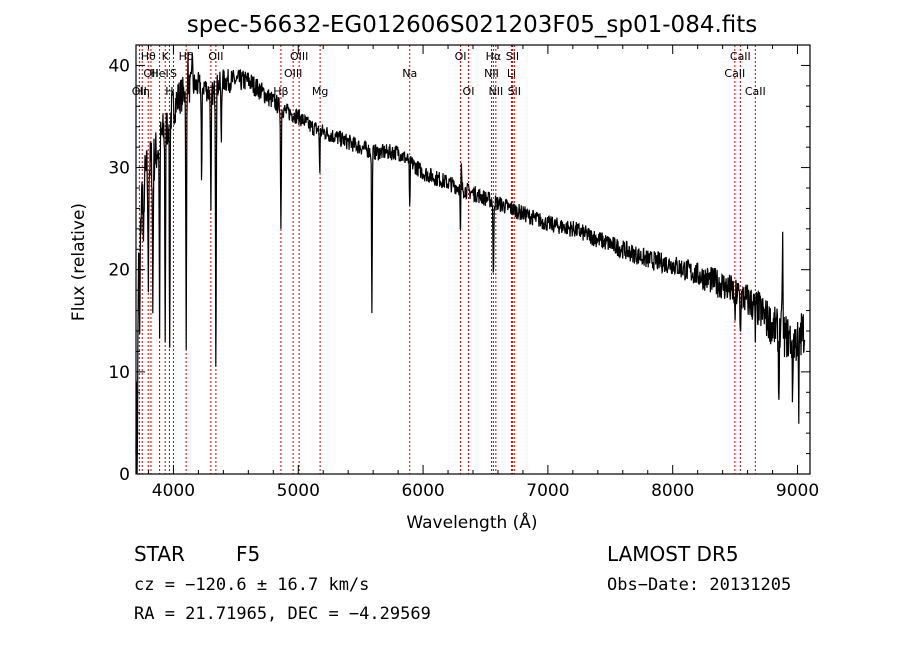  I want to click on line-marker-label: Hα, so click(494, 56).